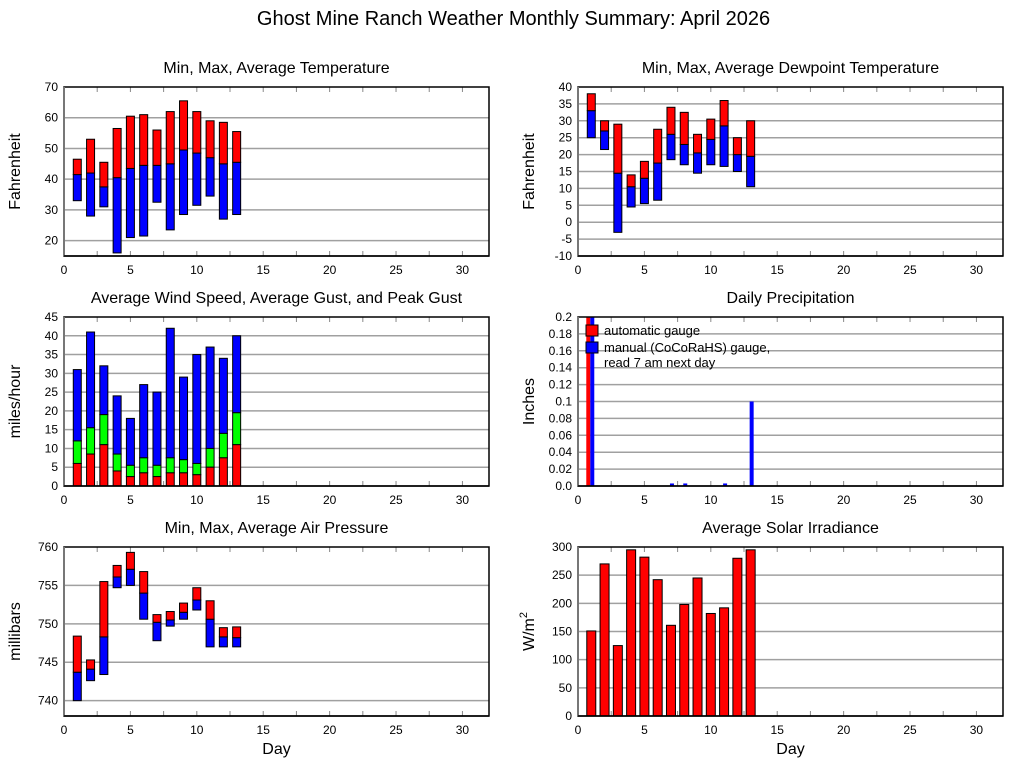 This screenshot has height=772, width=1027. What do you see at coordinates (751, 443) in the screenshot?
I see `bar-manual-gauge` at bounding box center [751, 443].